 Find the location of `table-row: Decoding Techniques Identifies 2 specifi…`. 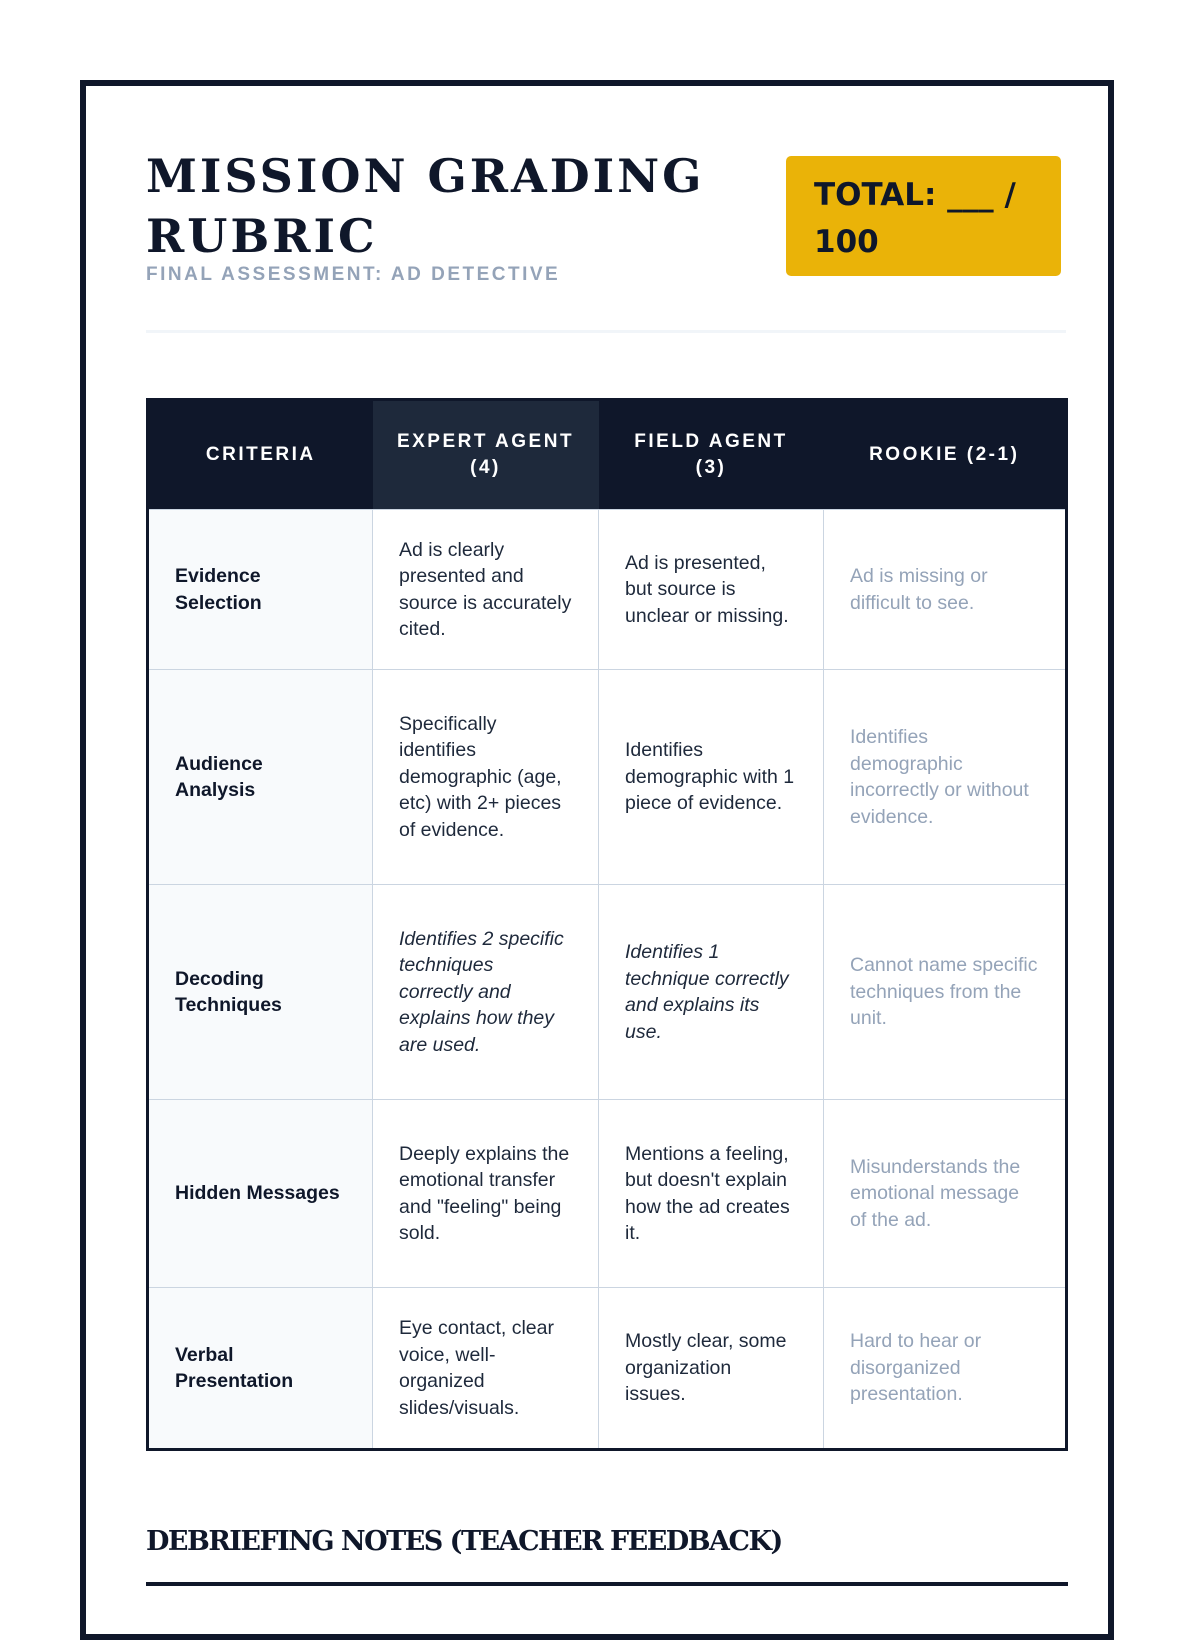

table-row: Decoding Techniques Identifies 2 specifi… is located at coordinates (607, 992).